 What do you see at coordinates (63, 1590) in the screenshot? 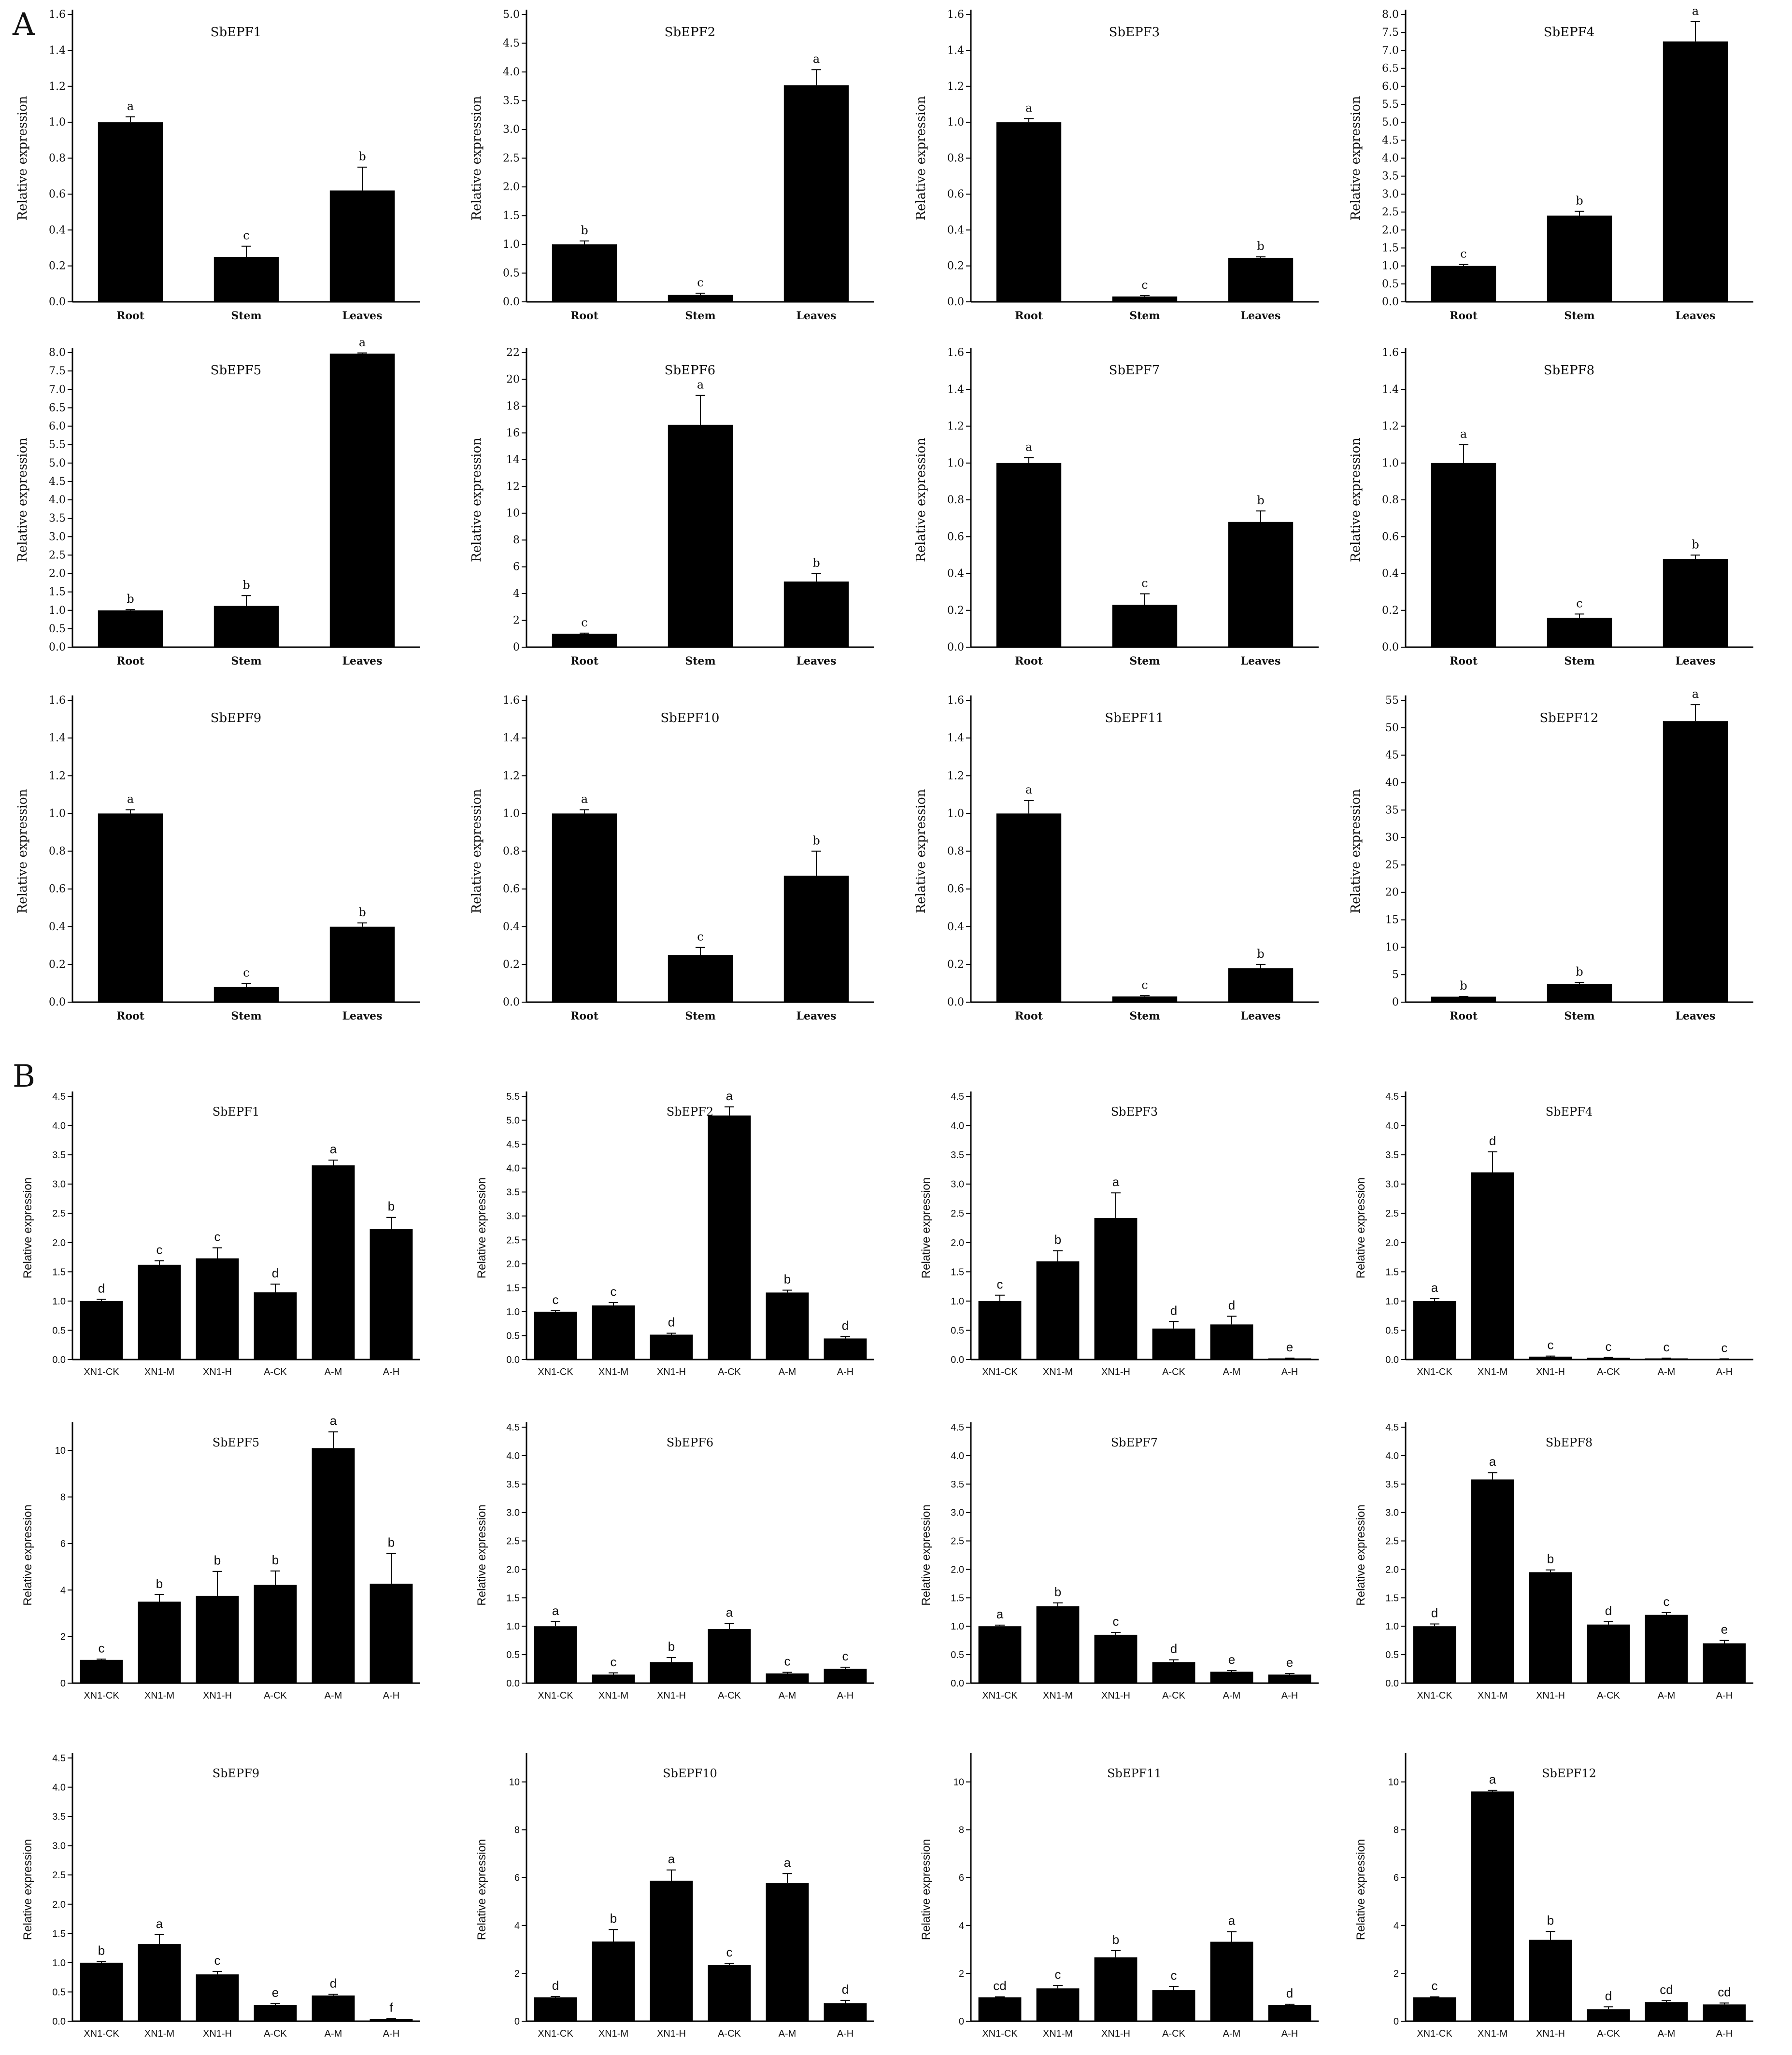
I see `y-tick-label: 4` at bounding box center [63, 1590].